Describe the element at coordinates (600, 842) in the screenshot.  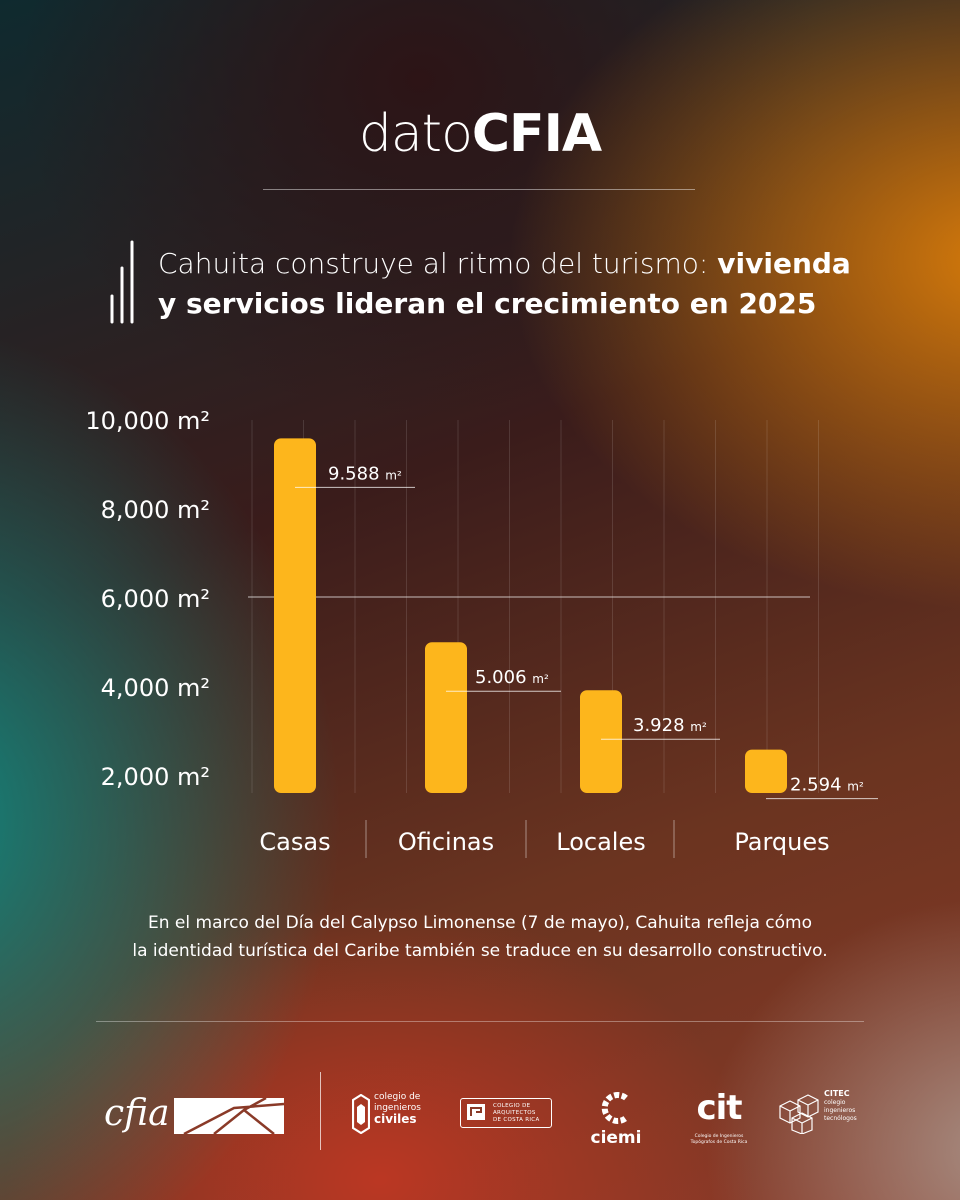
I see `x-tick-label: Locales` at that location.